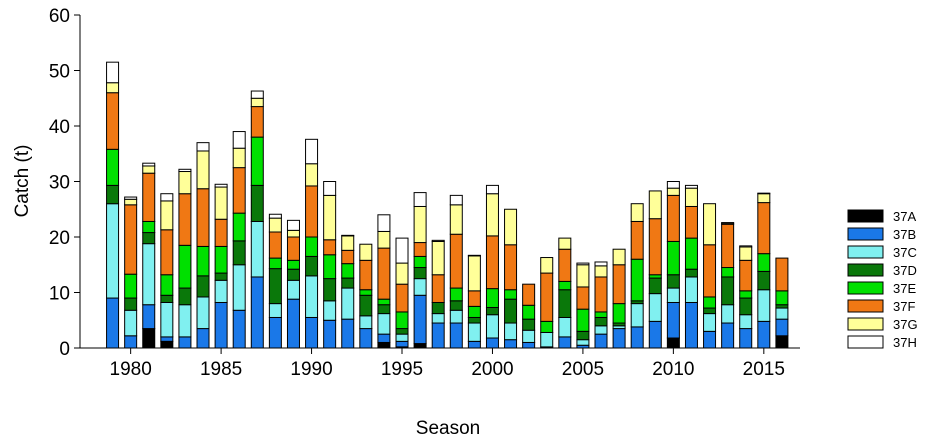 This screenshot has width=925, height=447. Describe the element at coordinates (59, 183) in the screenshot. I see `y-tick-label: 30` at that location.